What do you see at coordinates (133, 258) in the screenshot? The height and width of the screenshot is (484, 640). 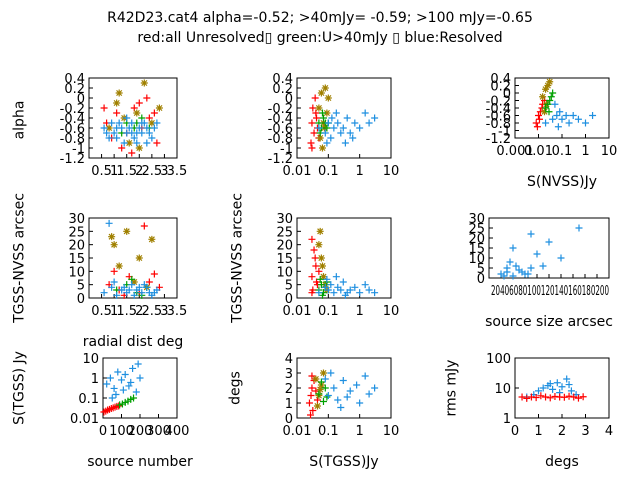 I see `plot-frame` at bounding box center [133, 258].